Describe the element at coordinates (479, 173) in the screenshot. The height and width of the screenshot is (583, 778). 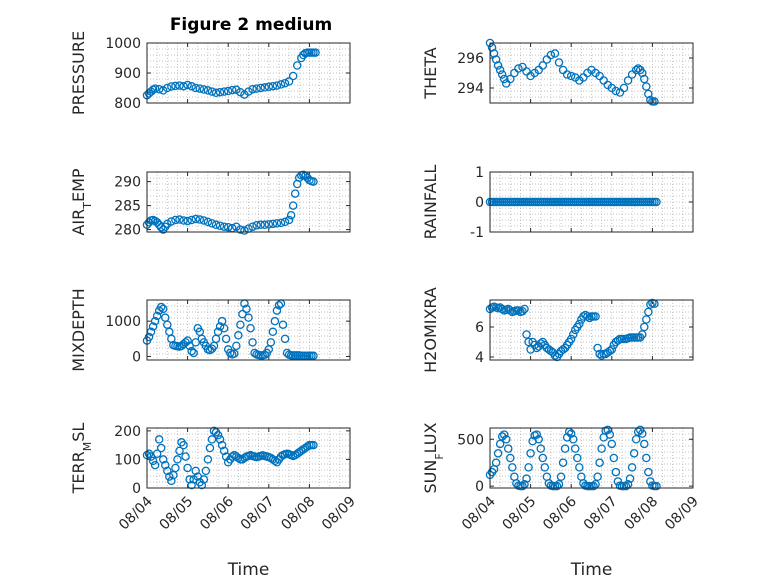
I see `y-tick-label: 1` at that location.